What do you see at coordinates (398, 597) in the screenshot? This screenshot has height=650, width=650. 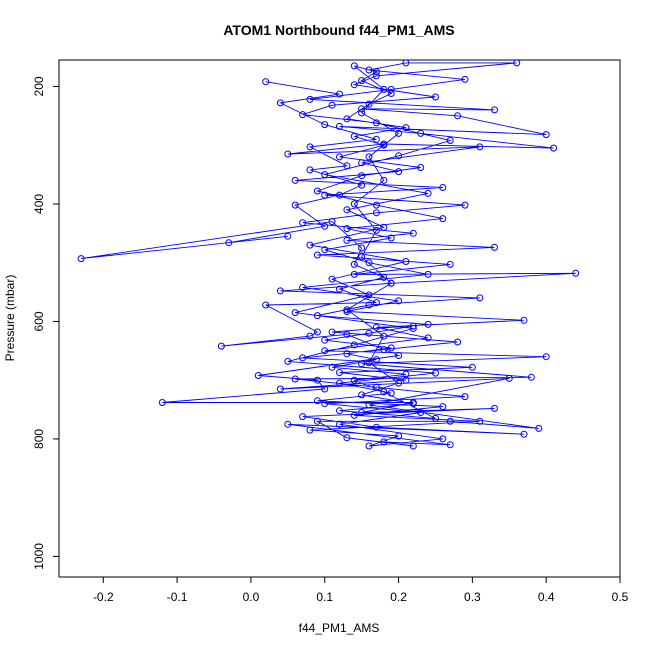 I see `x-tick-label: 0.2` at bounding box center [398, 597].